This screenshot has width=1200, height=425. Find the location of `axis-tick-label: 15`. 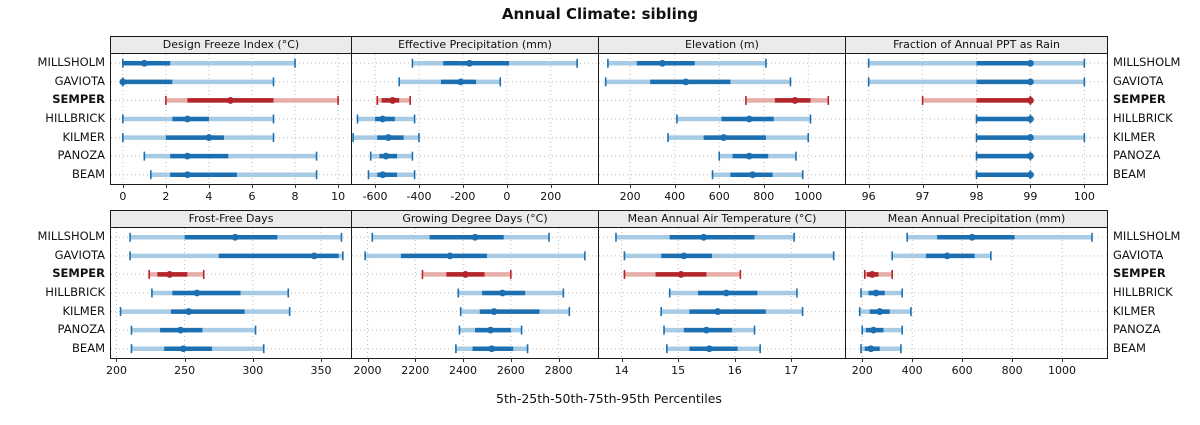

axis-tick-label: 15 is located at coordinates (678, 370).